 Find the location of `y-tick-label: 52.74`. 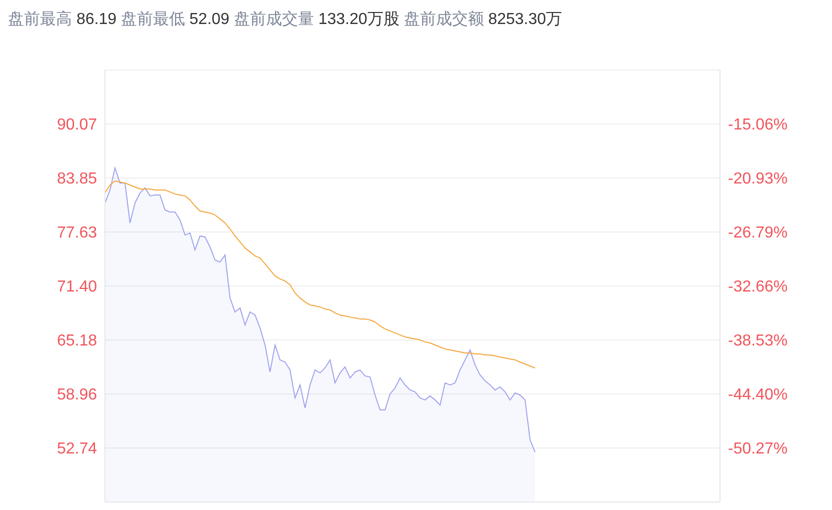

y-tick-label: 52.74 is located at coordinates (77, 449).